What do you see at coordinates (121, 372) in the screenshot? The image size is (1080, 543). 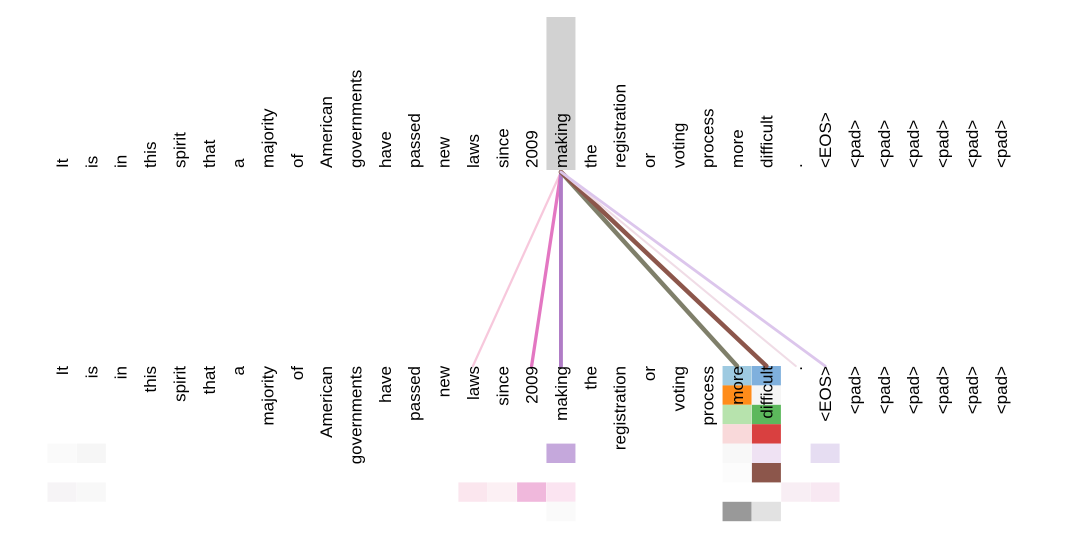 I see `target-token: in` at bounding box center [121, 372].